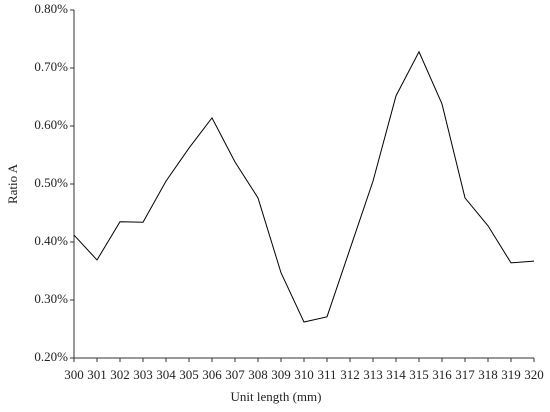 The width and height of the screenshot is (550, 412). What do you see at coordinates (304, 374) in the screenshot?
I see `x-tick-label: 310` at bounding box center [304, 374].